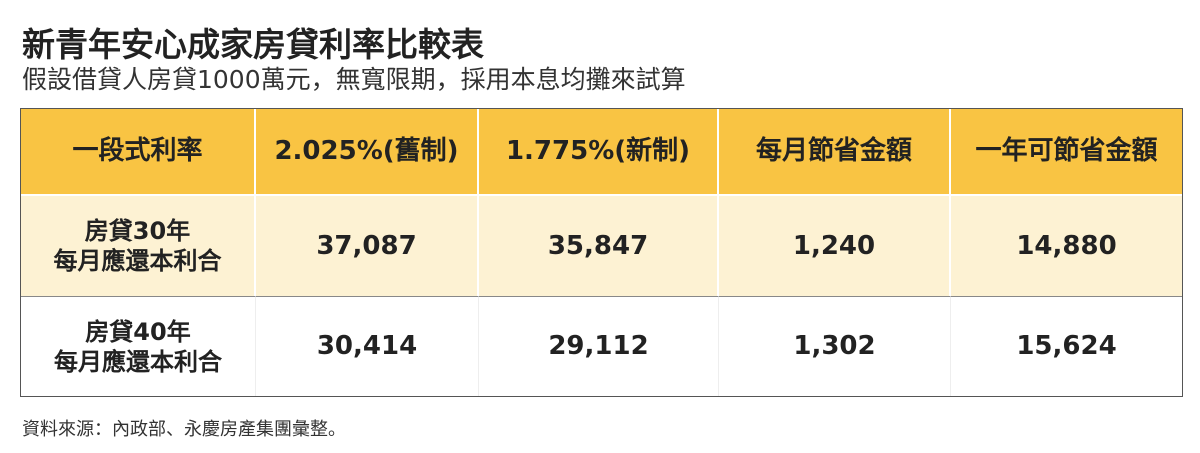  Describe the element at coordinates (1066, 245) in the screenshot. I see `table-cell: 14,880` at that location.